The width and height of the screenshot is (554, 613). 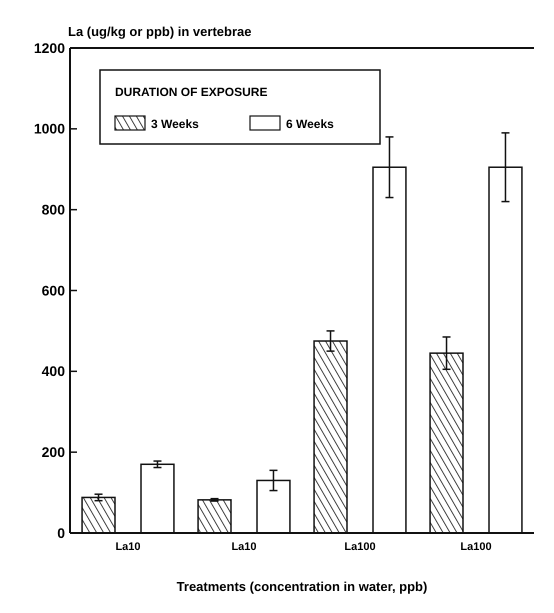 What do you see at coordinates (54, 290) in the screenshot?
I see `y-tick-label: 600` at bounding box center [54, 290].